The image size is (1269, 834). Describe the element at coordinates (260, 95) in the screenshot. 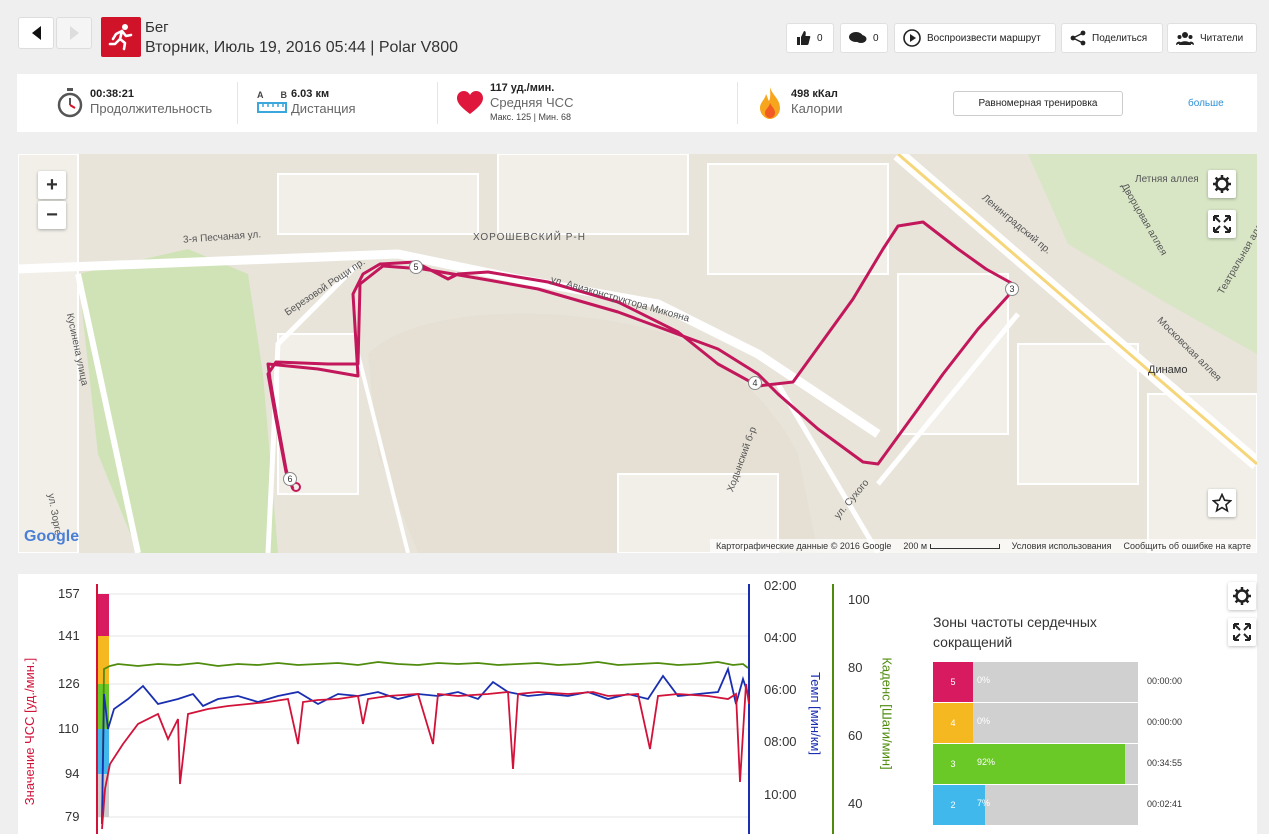

I see `distance-a-label: A` at that location.